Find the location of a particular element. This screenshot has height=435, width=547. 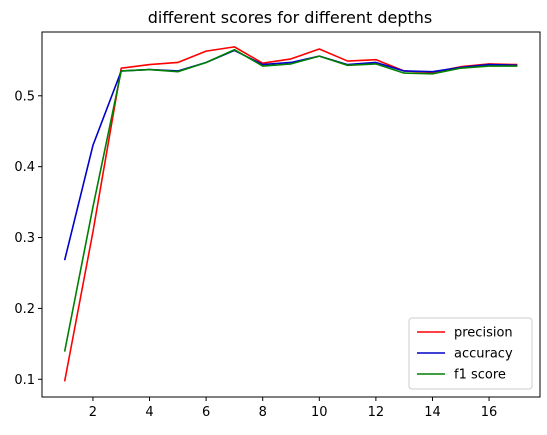

x-tick-label: 2 is located at coordinates (93, 412).